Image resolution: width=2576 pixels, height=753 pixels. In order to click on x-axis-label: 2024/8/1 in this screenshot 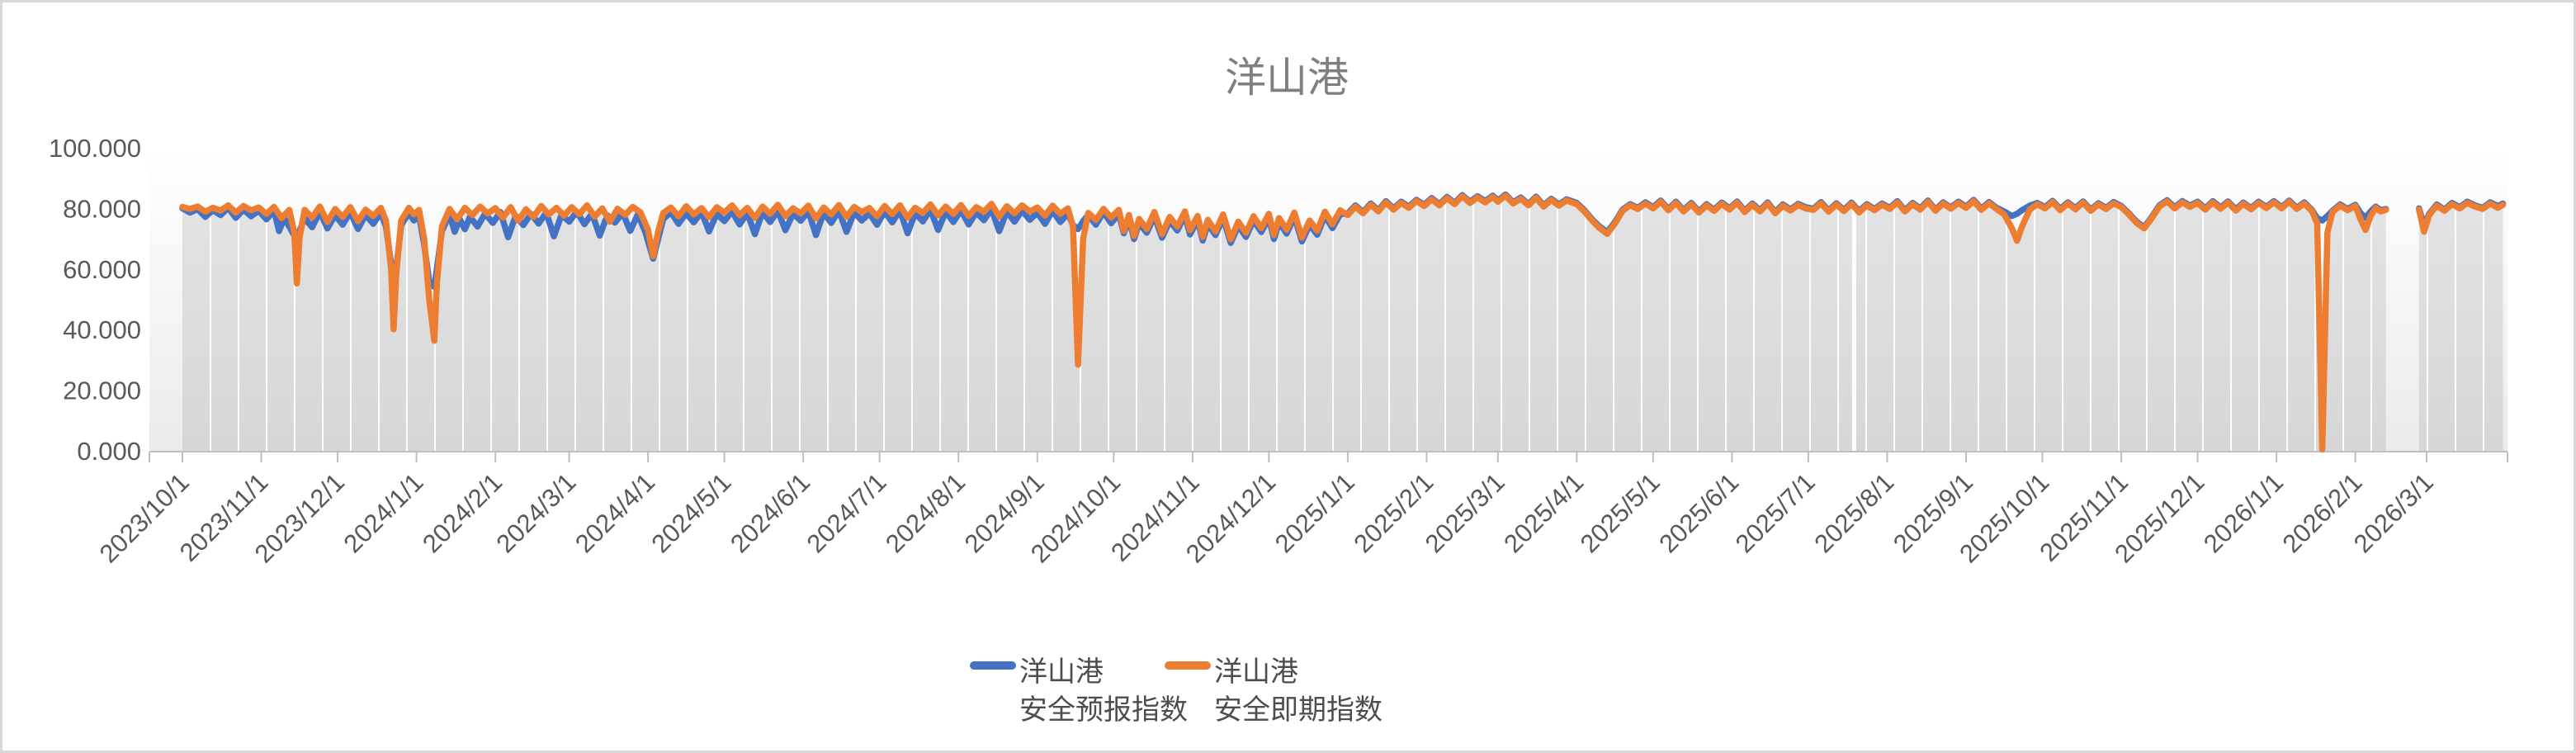, I will do `click(925, 512)`.